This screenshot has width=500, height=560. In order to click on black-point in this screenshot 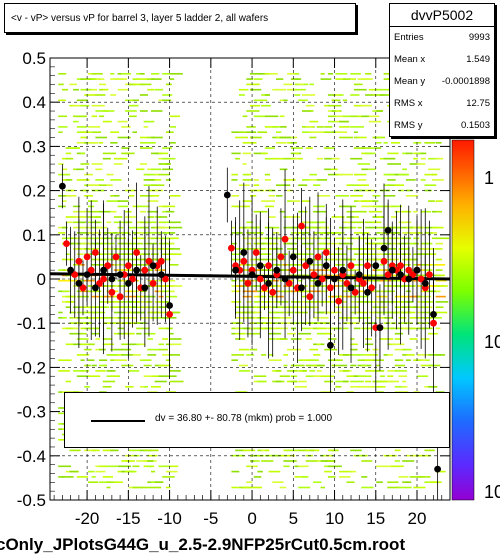, I will do `click(351, 288)`.